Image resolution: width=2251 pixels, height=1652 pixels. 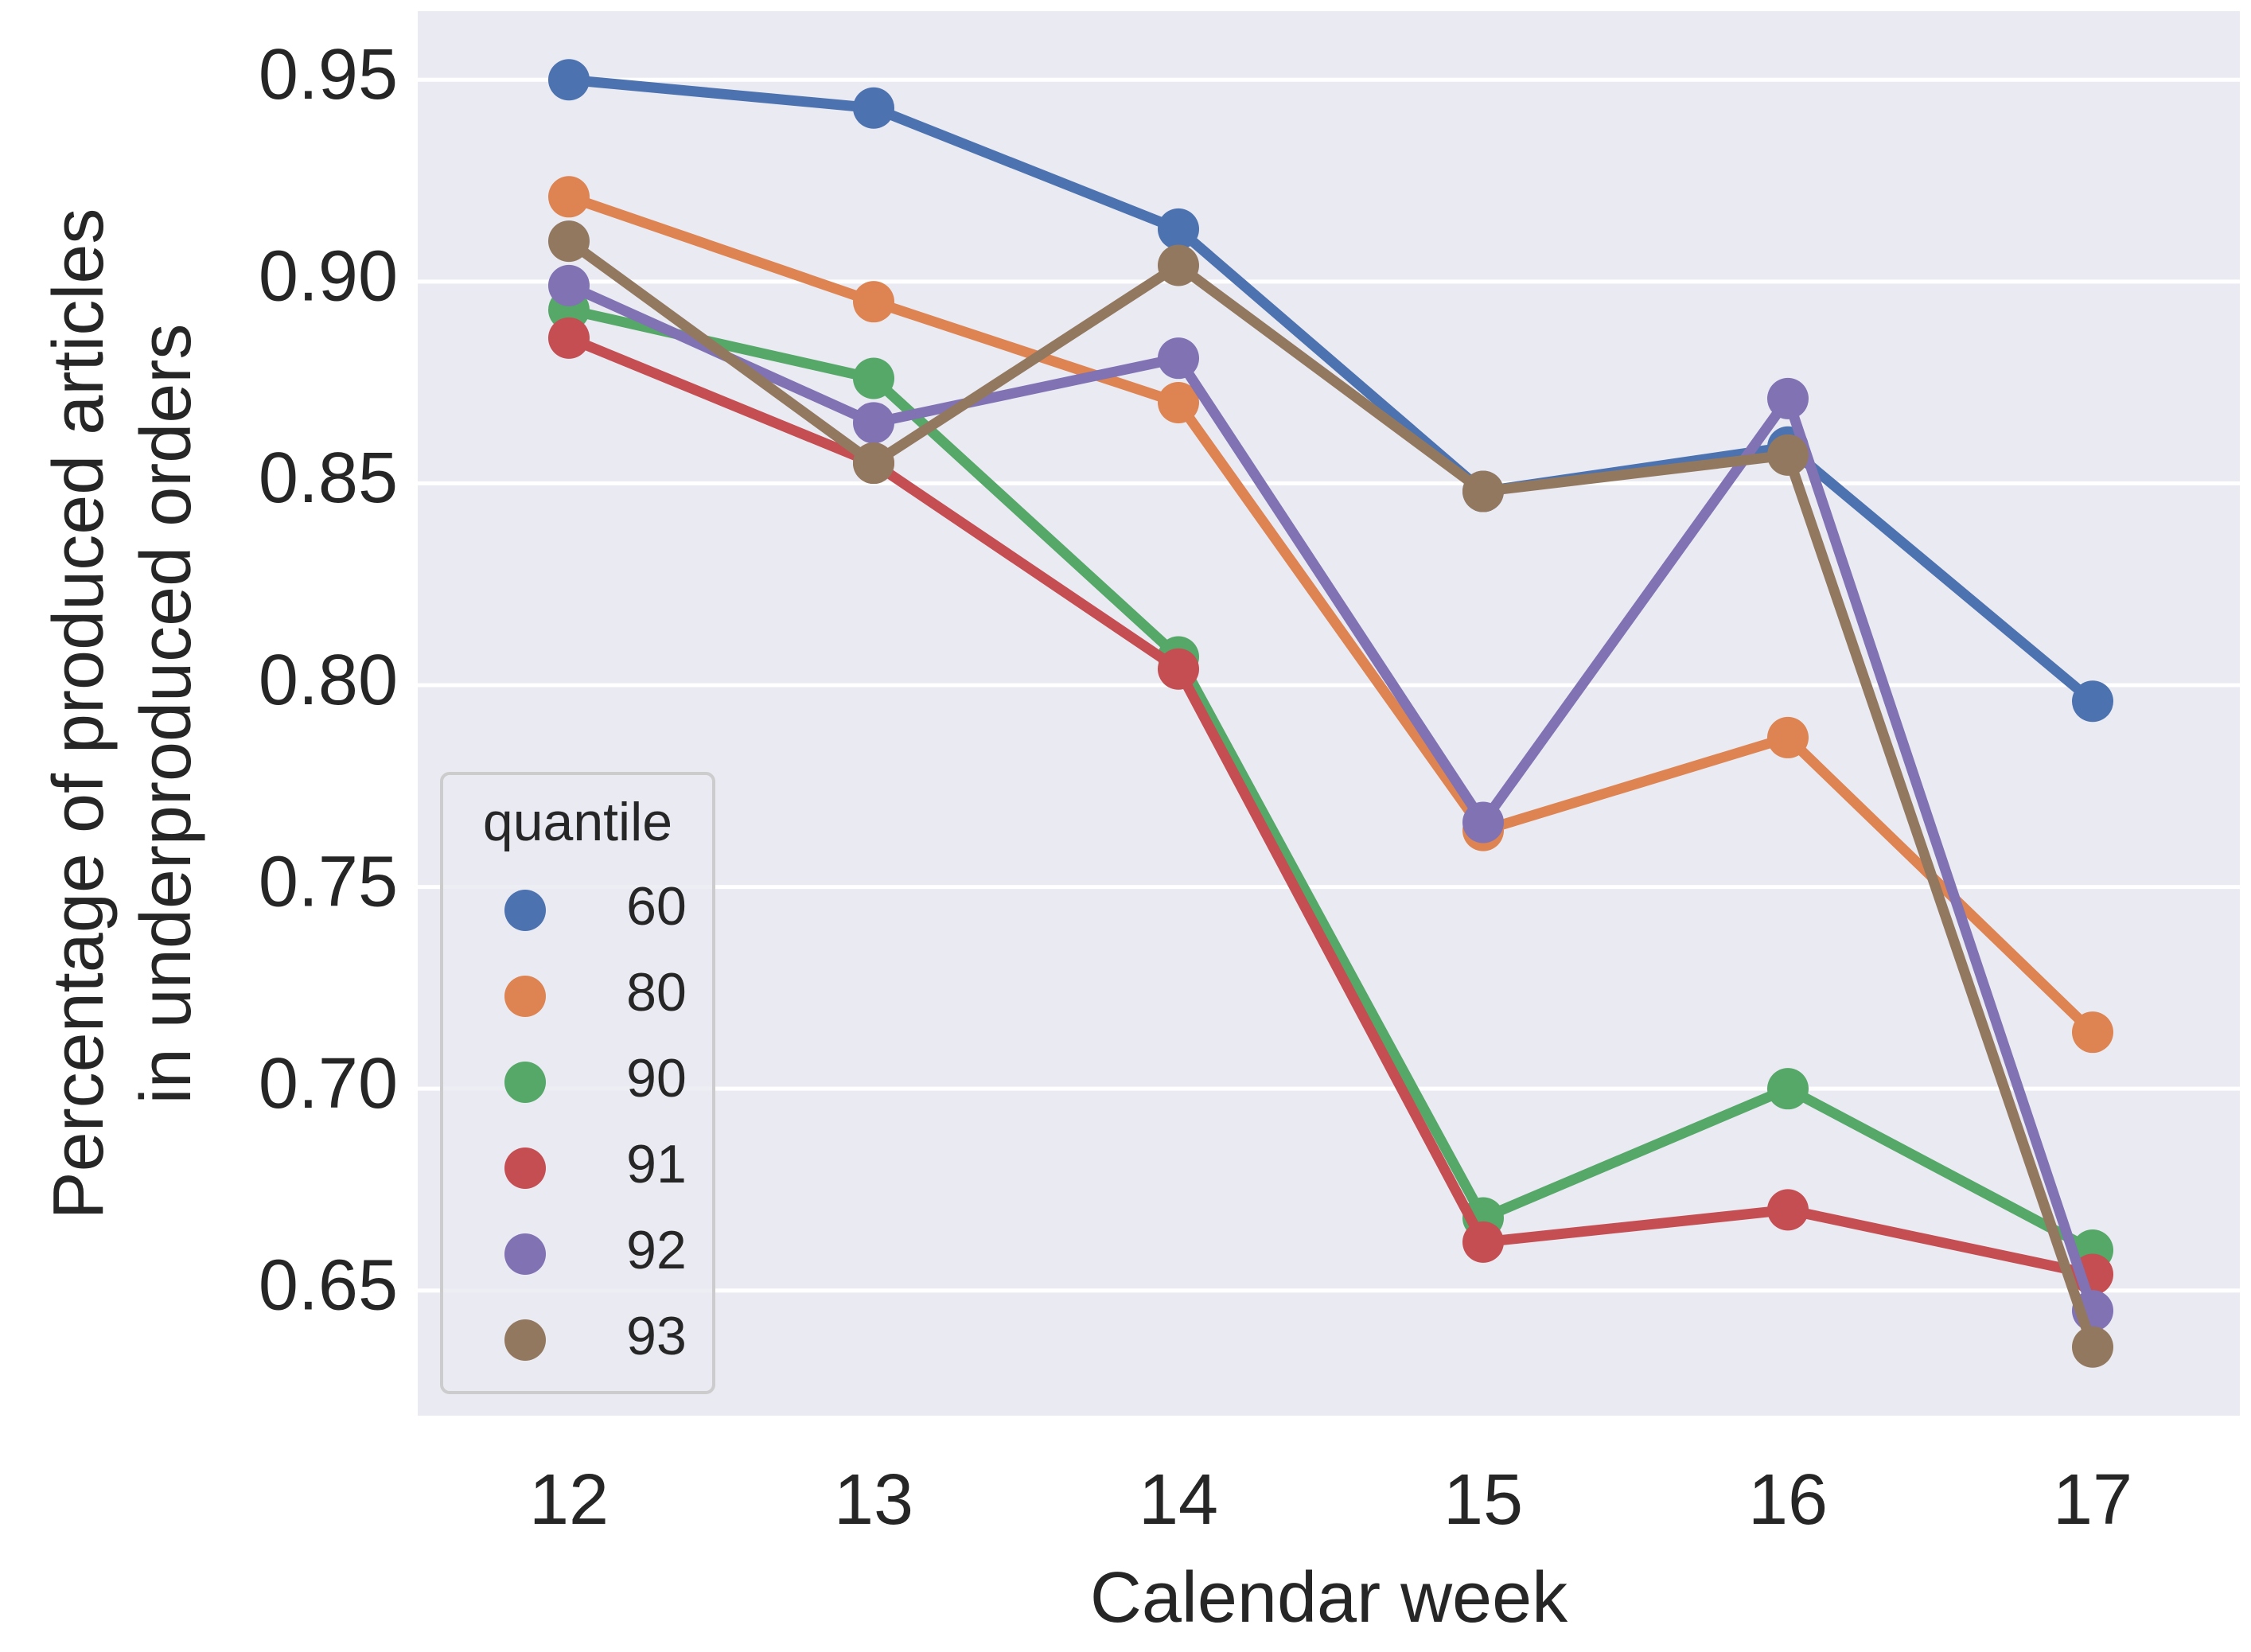 I want to click on y-tick-label: 0.70, so click(x=328, y=1084).